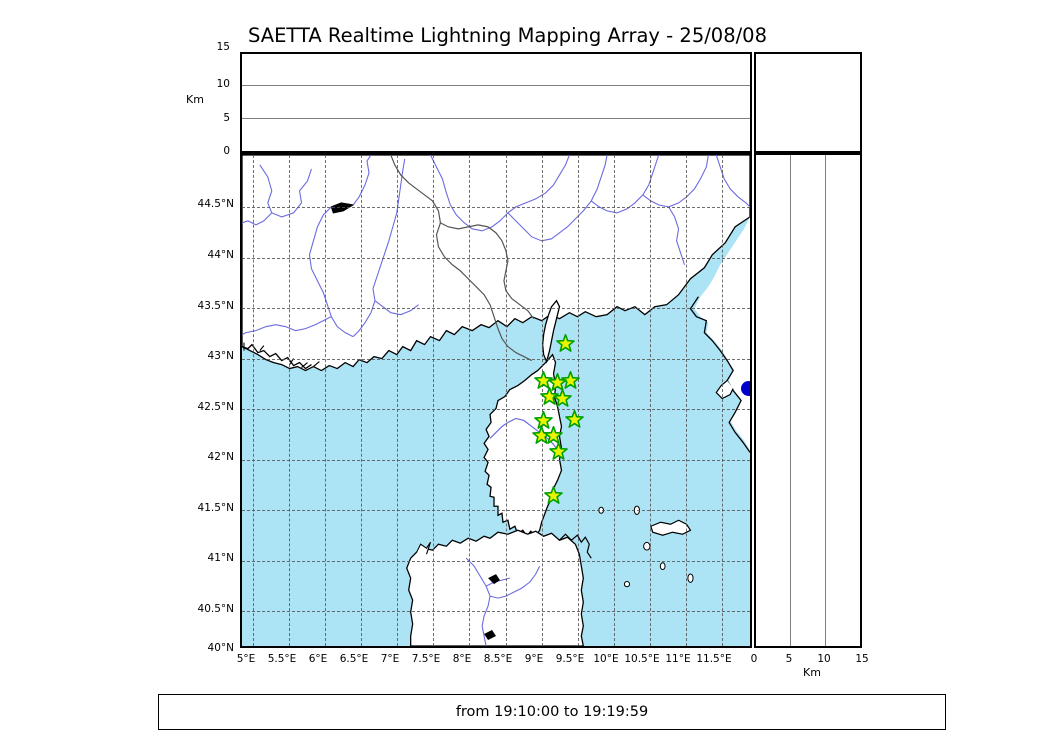 The width and height of the screenshot is (1050, 750). I want to click on map-gridline-lat-40.5, so click(496, 611).